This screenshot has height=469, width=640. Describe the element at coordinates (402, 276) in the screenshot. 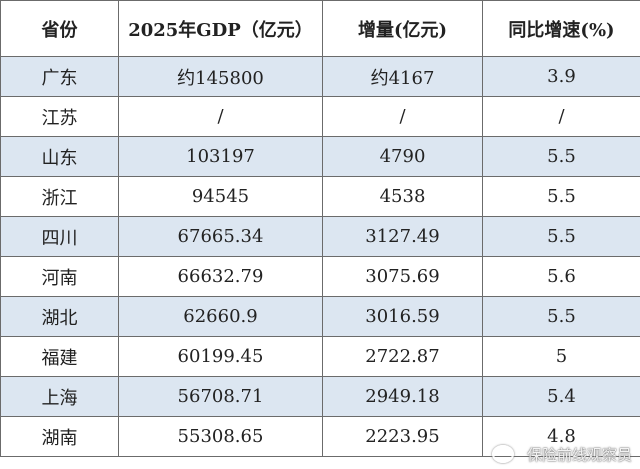

I see `table-cell: 3075.69` at that location.